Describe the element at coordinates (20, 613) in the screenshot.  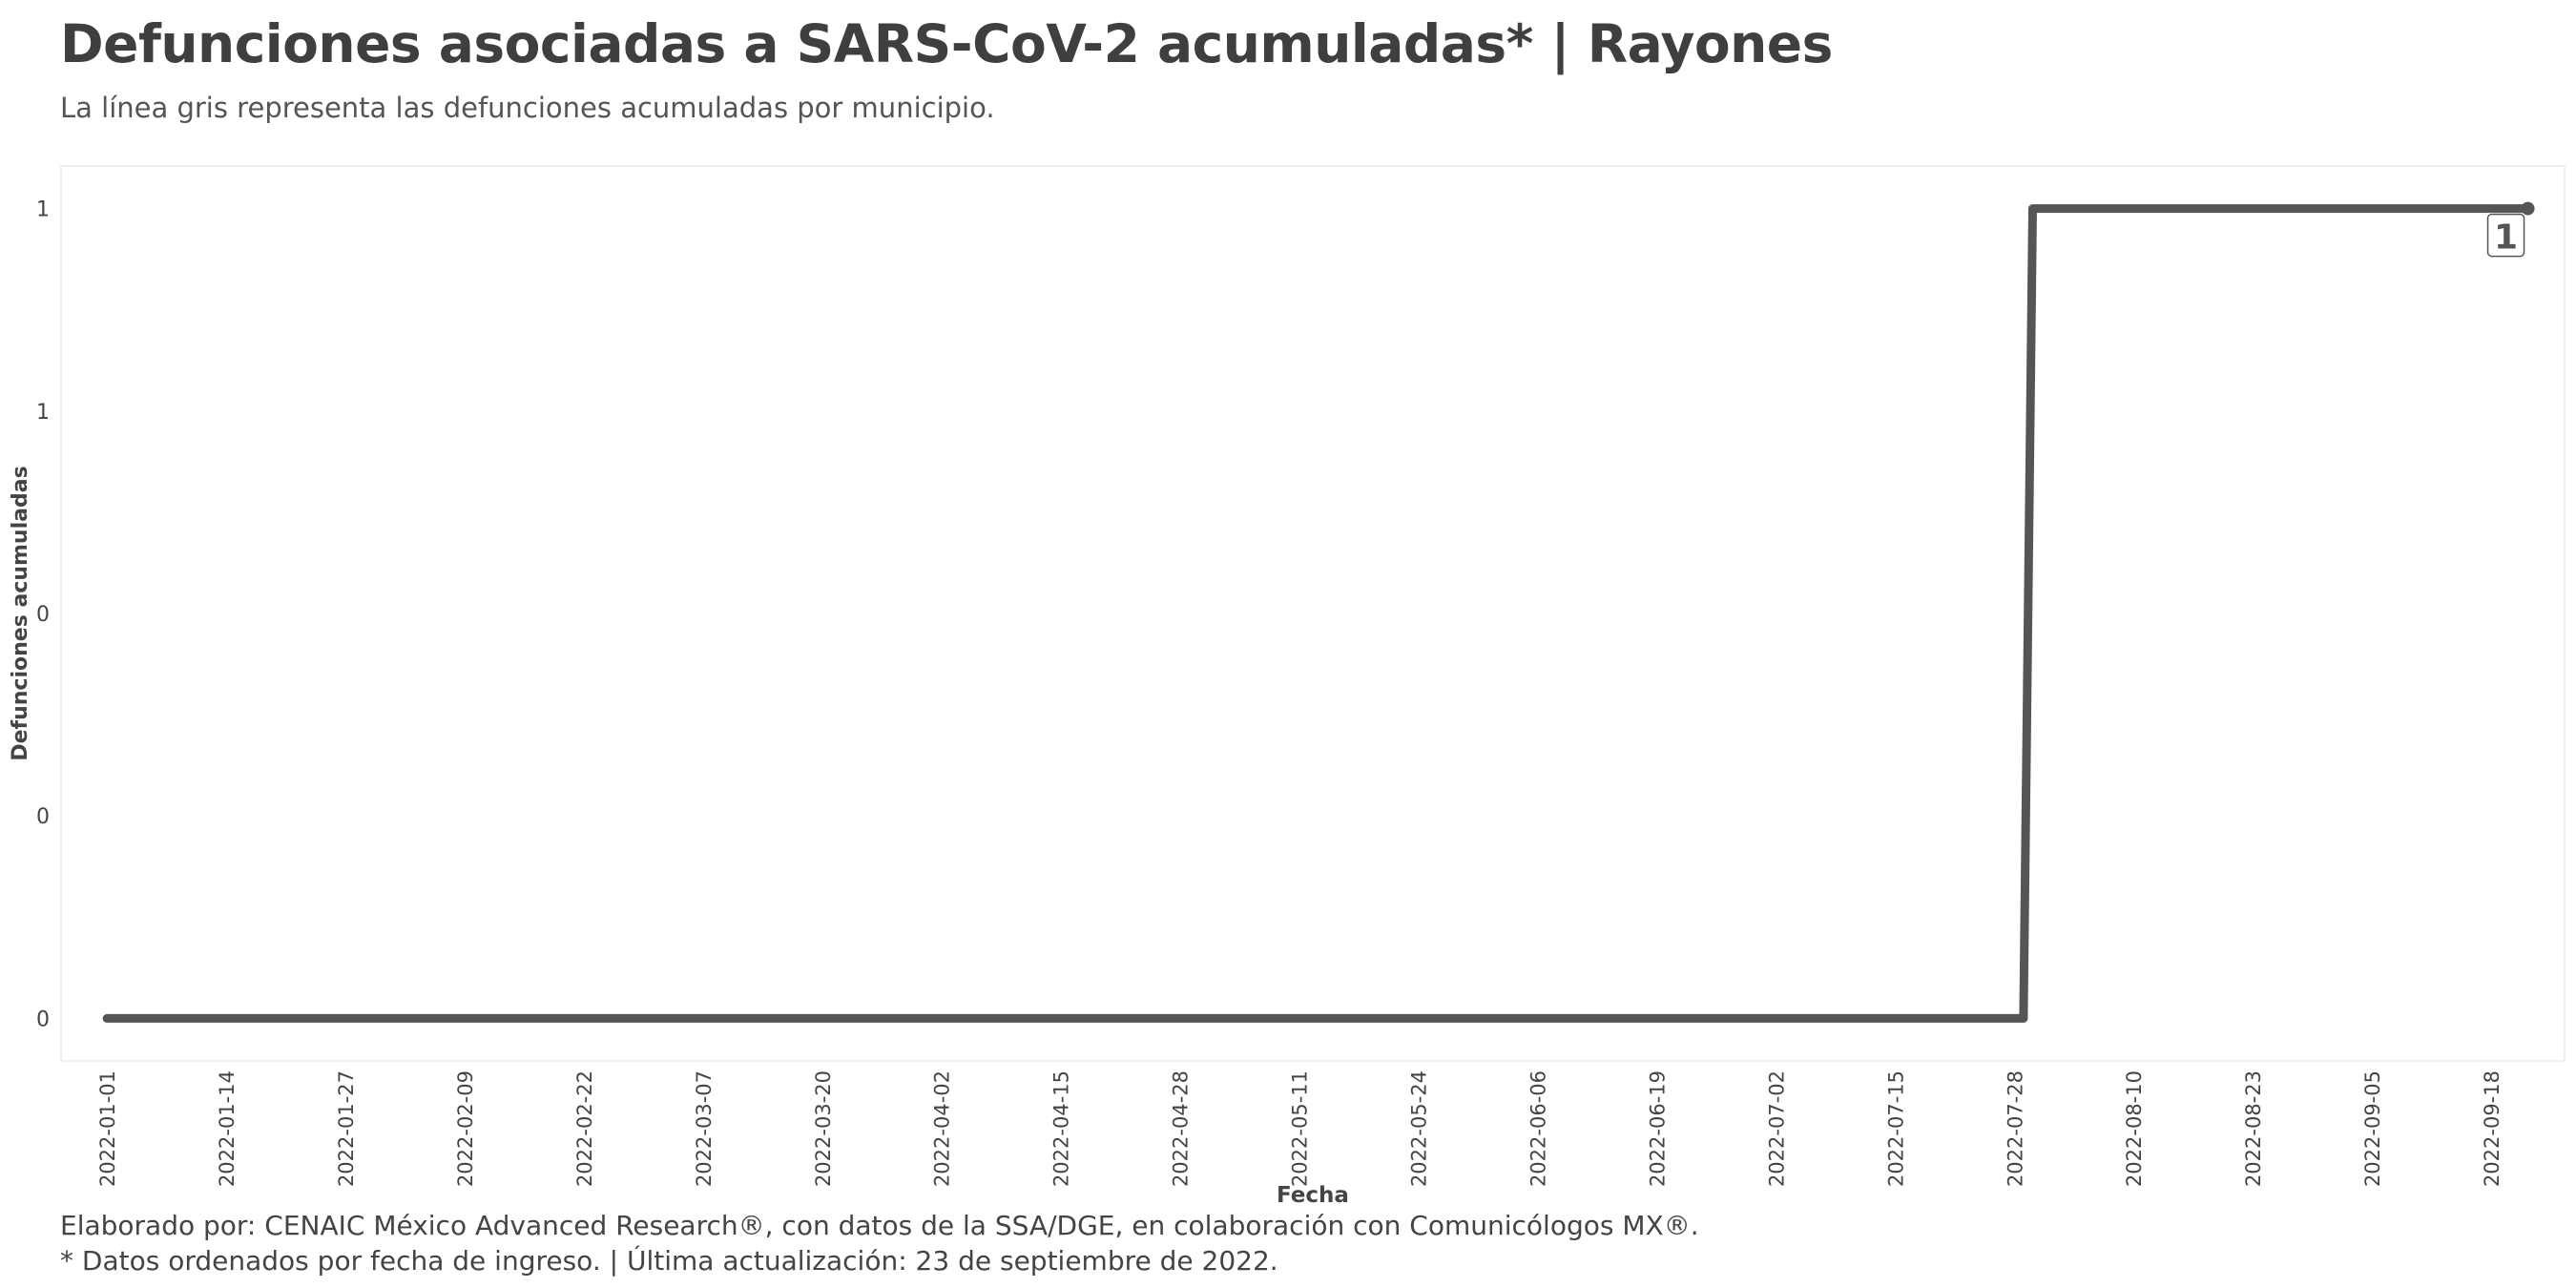
I see `y-axis-title: Defunciones acumuladas` at that location.